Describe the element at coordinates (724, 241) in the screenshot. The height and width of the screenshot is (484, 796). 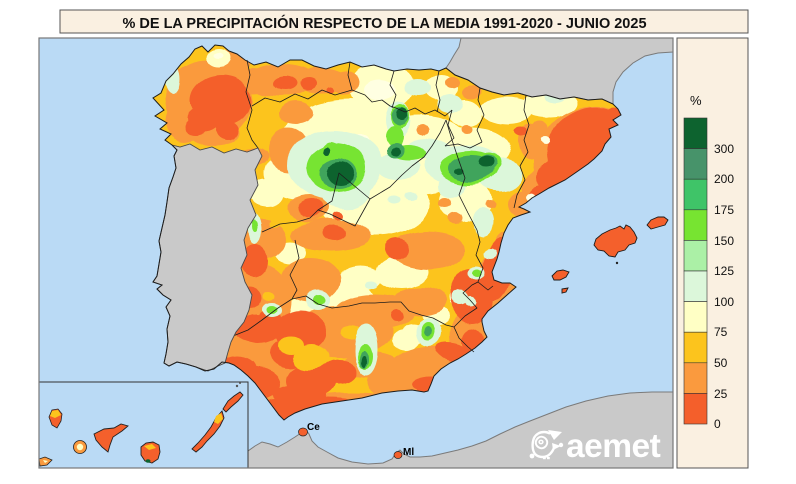
I see `svg-text: 150` at that location.